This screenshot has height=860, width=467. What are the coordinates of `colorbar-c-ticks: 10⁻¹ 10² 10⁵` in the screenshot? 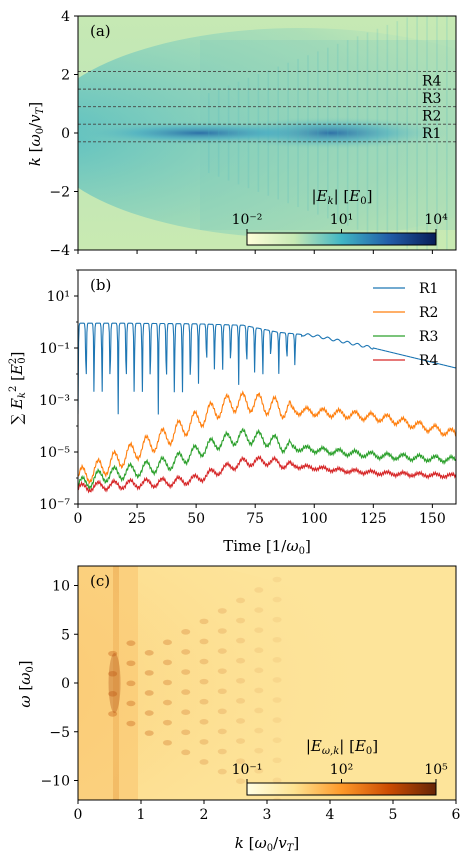 It's located at (340, 772).